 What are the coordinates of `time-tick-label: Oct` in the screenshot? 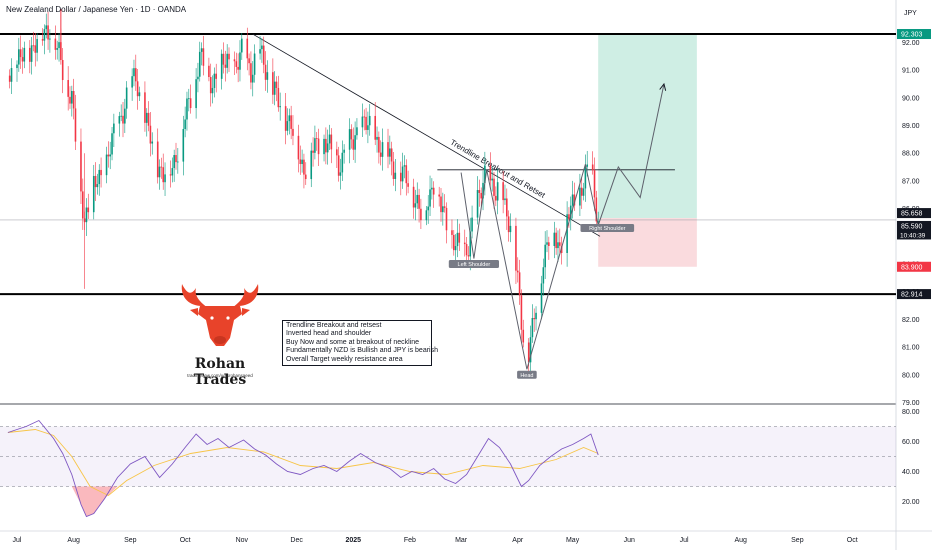 It's located at (852, 540).